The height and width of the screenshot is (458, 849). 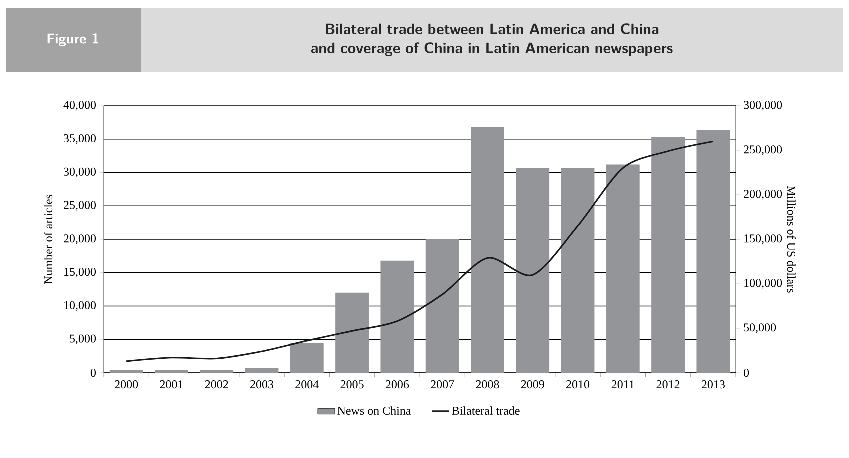 I want to click on x-tick-label: 2000, so click(x=126, y=384).